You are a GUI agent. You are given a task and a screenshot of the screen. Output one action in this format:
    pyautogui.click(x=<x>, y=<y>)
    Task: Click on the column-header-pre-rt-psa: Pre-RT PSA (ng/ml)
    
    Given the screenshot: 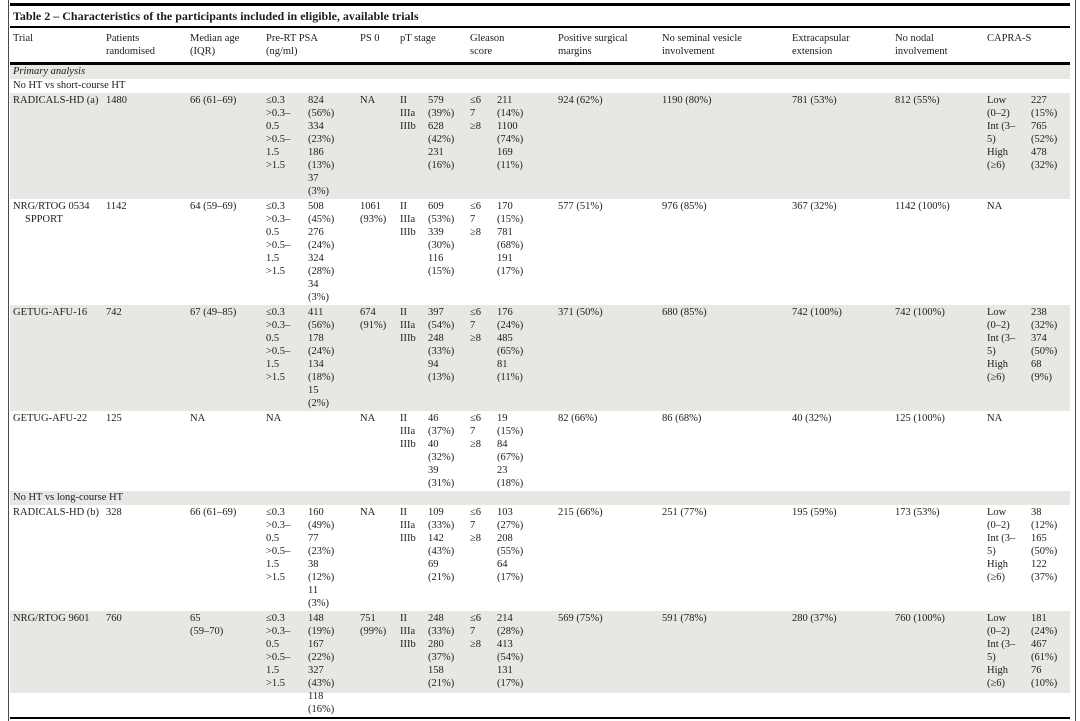 What is the action you would take?
    pyautogui.click(x=292, y=45)
    